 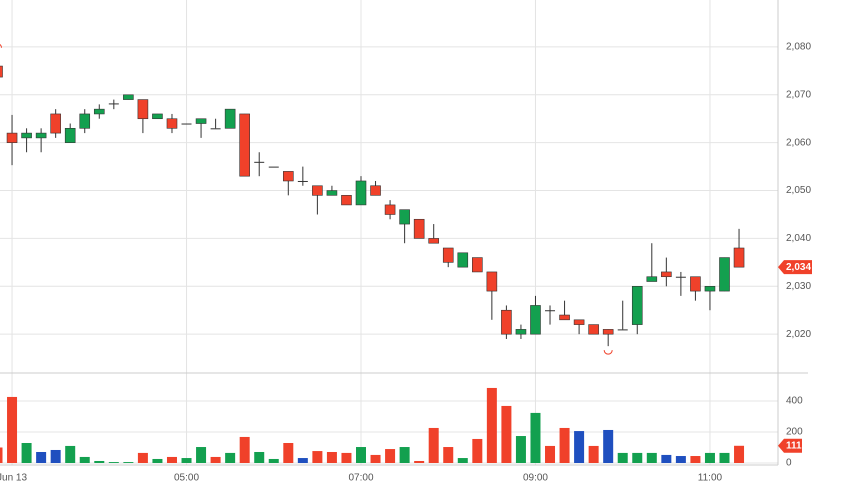 What do you see at coordinates (535, 478) in the screenshot?
I see `x-tick-label: 09:00` at bounding box center [535, 478].